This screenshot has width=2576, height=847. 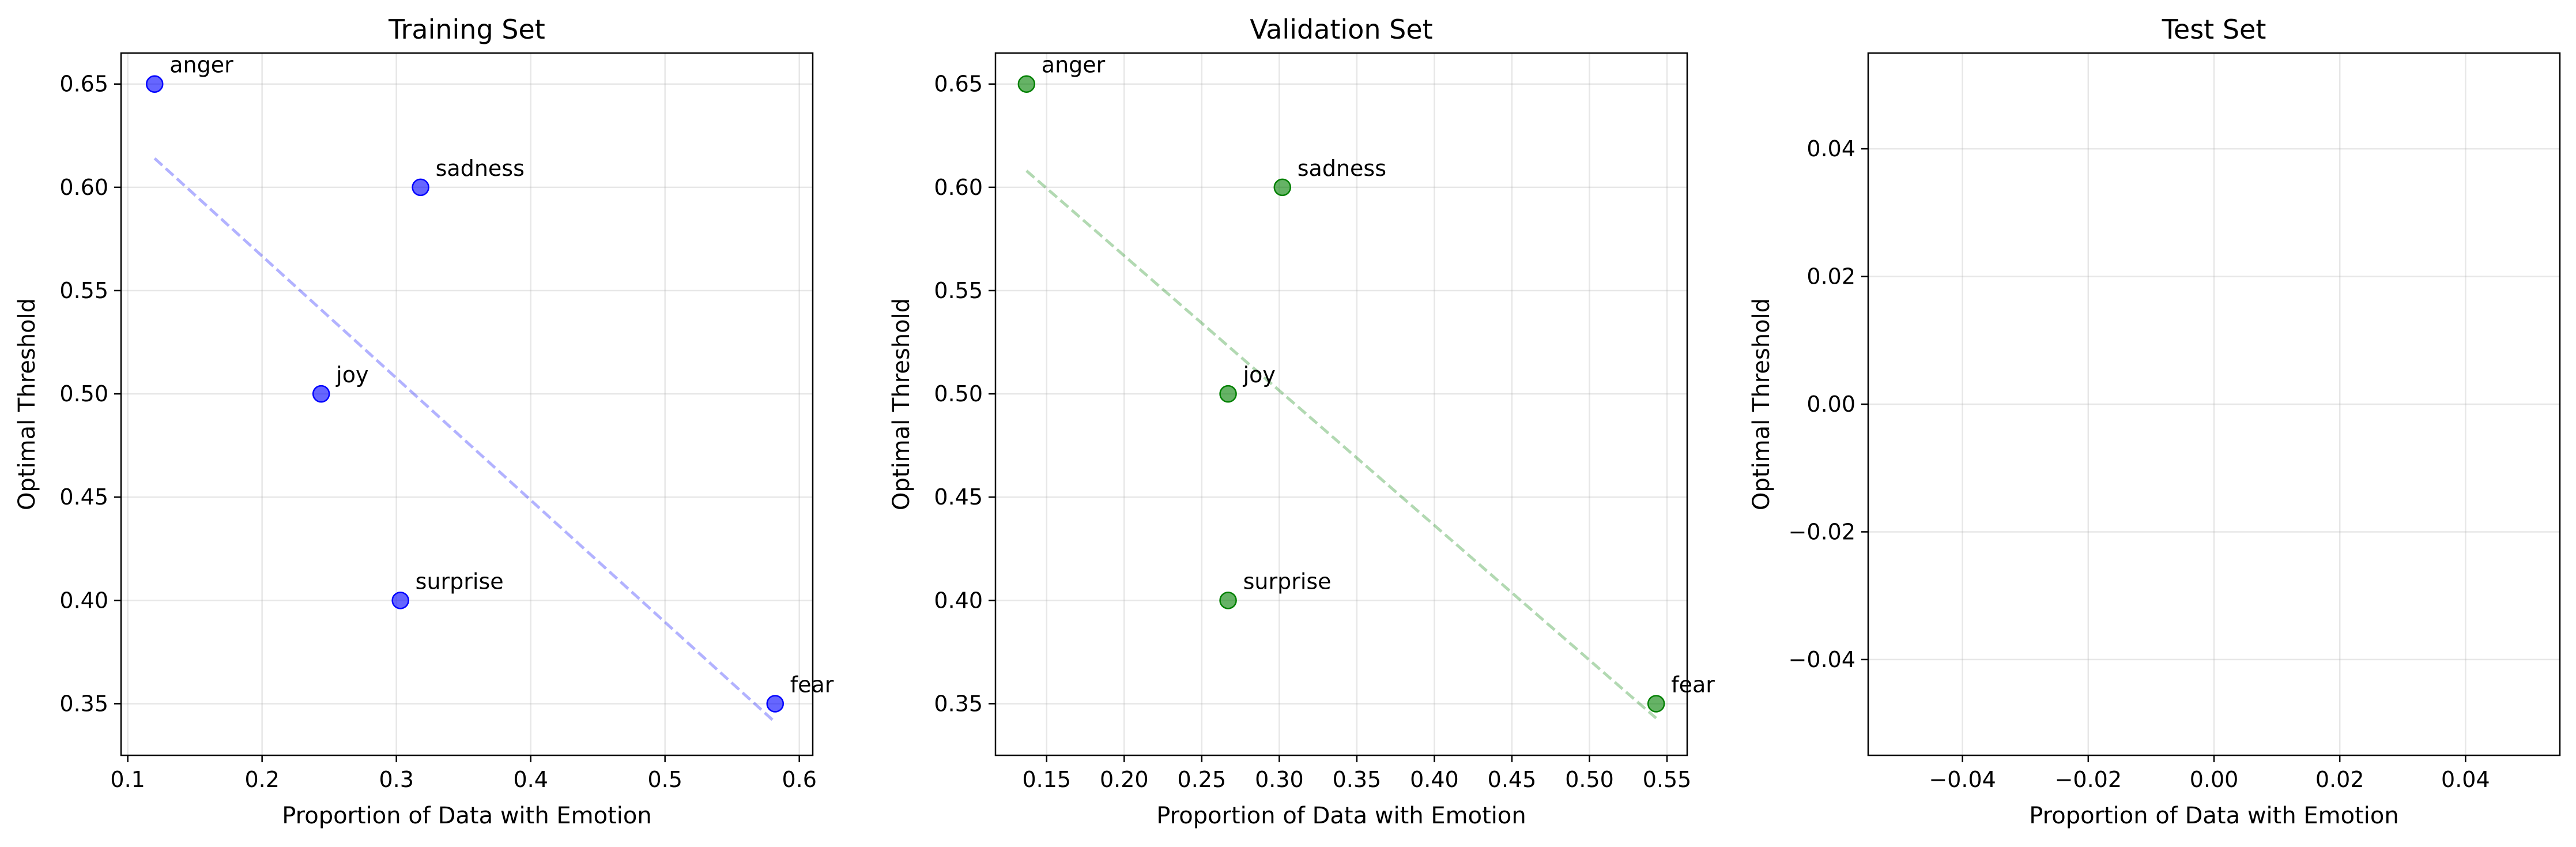 What do you see at coordinates (1830, 276) in the screenshot?
I see `y-tick-label: 0.02` at bounding box center [1830, 276].